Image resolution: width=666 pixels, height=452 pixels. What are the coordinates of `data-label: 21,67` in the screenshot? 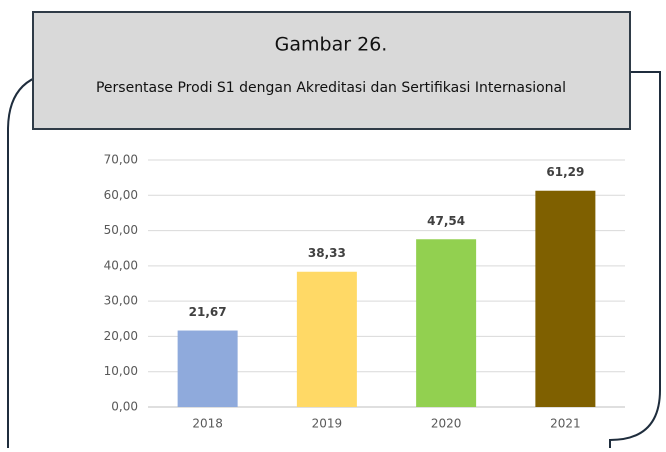 It's located at (208, 312).